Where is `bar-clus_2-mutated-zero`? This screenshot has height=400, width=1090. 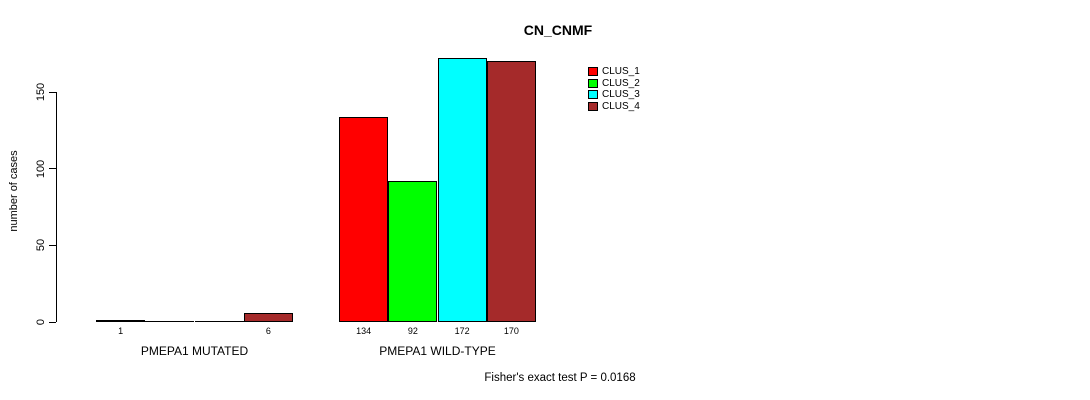
bar-clus_2-mutated-zero is located at coordinates (169, 321).